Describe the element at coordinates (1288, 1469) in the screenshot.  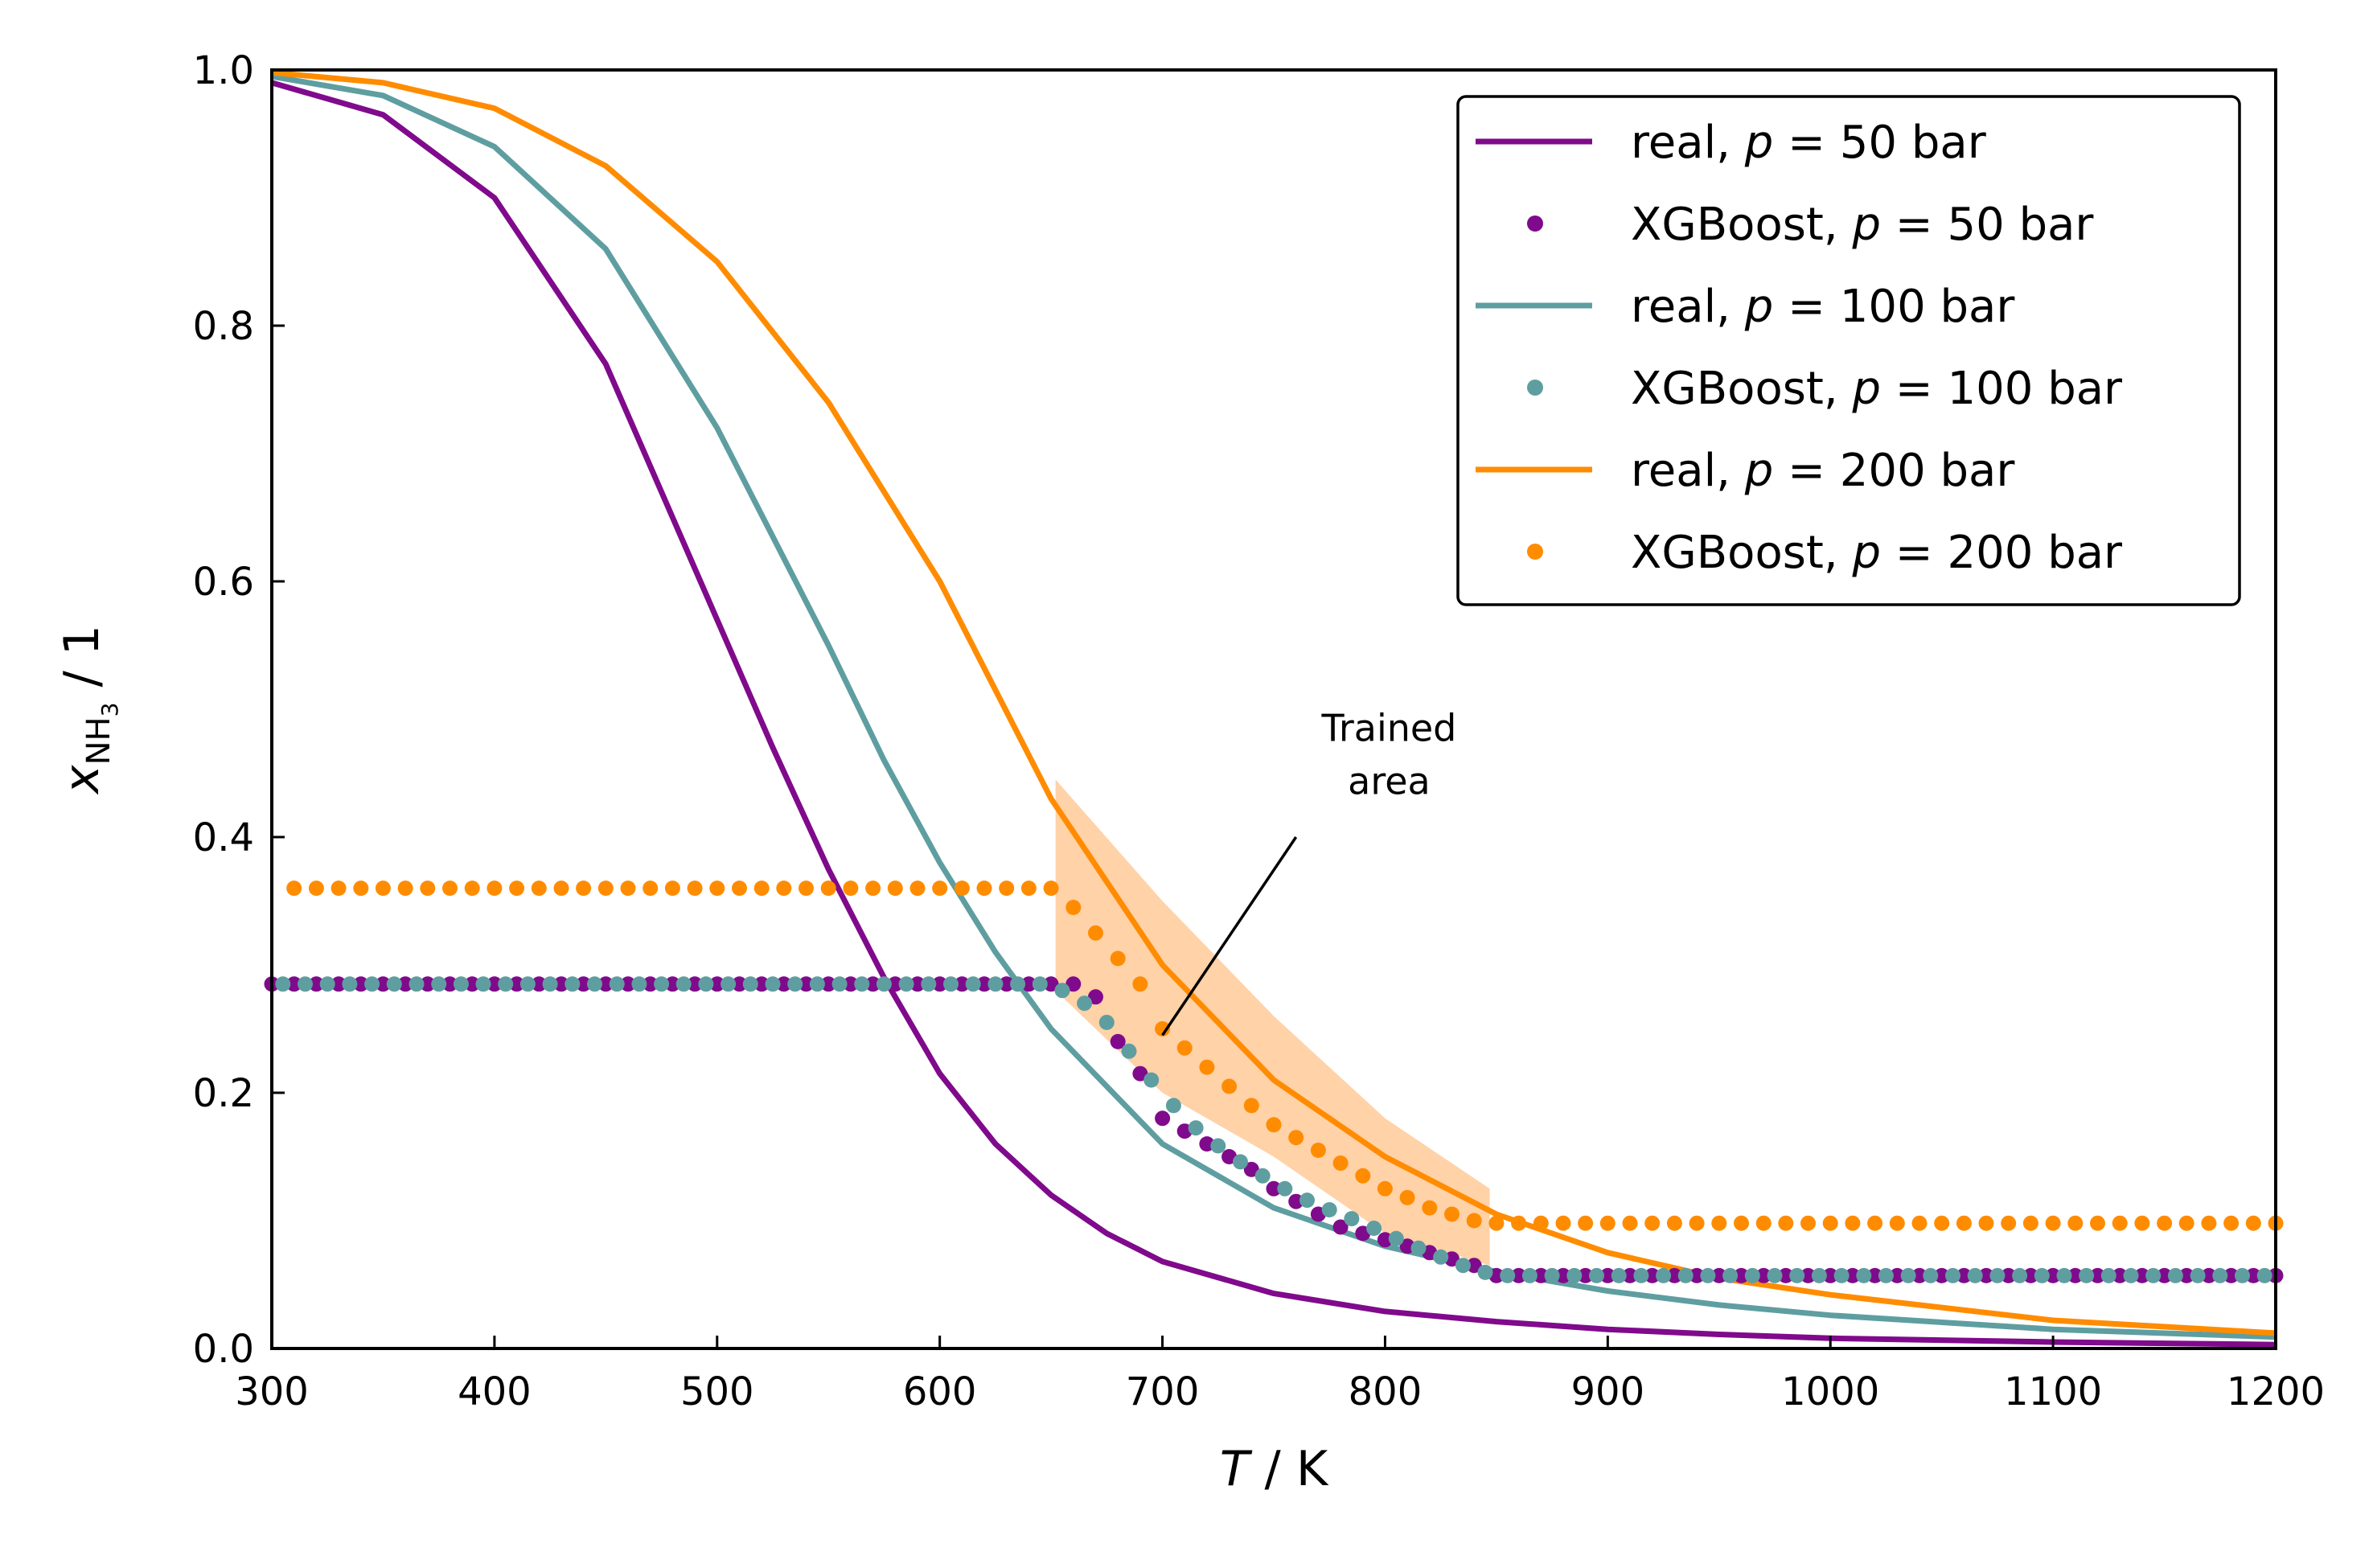
I see `x-axis-unit: / K` at that location.